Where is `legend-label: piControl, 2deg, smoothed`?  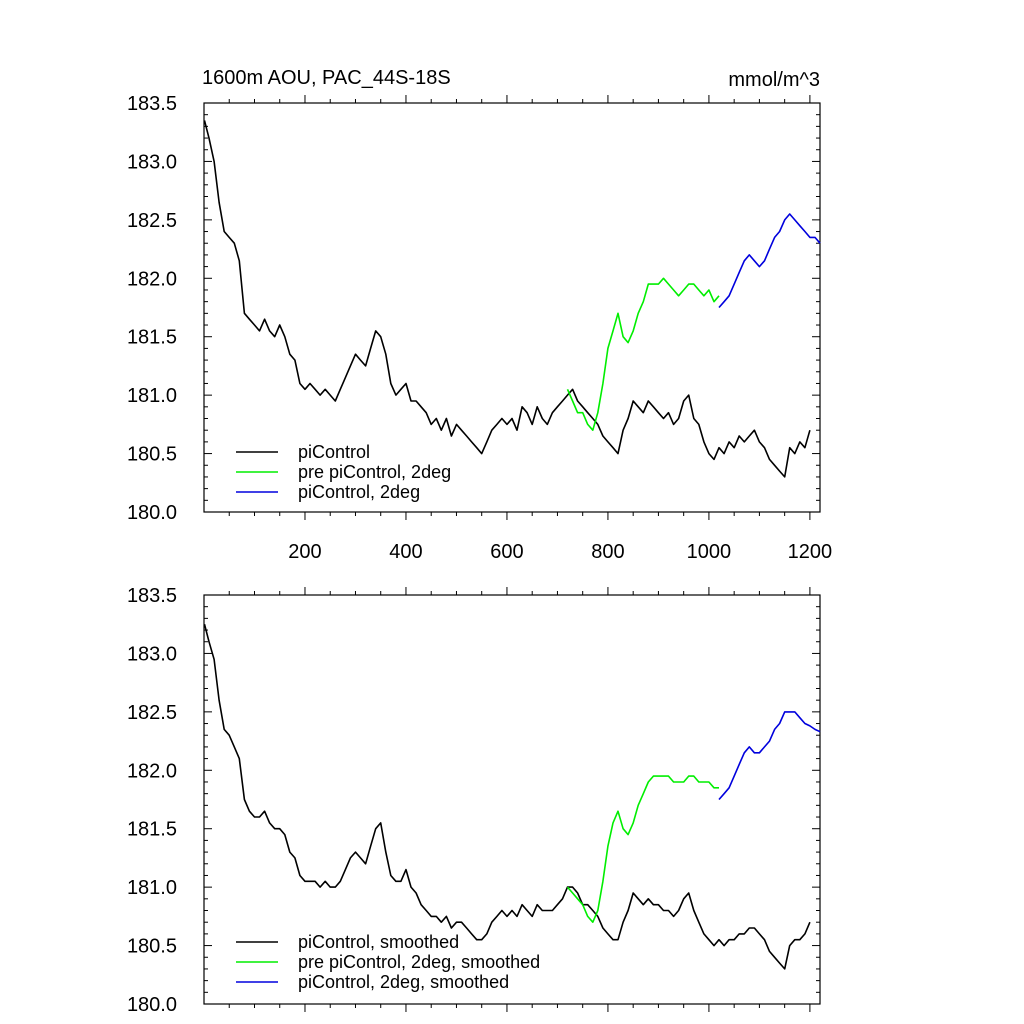 legend-label: piControl, 2deg, smoothed is located at coordinates (403, 982).